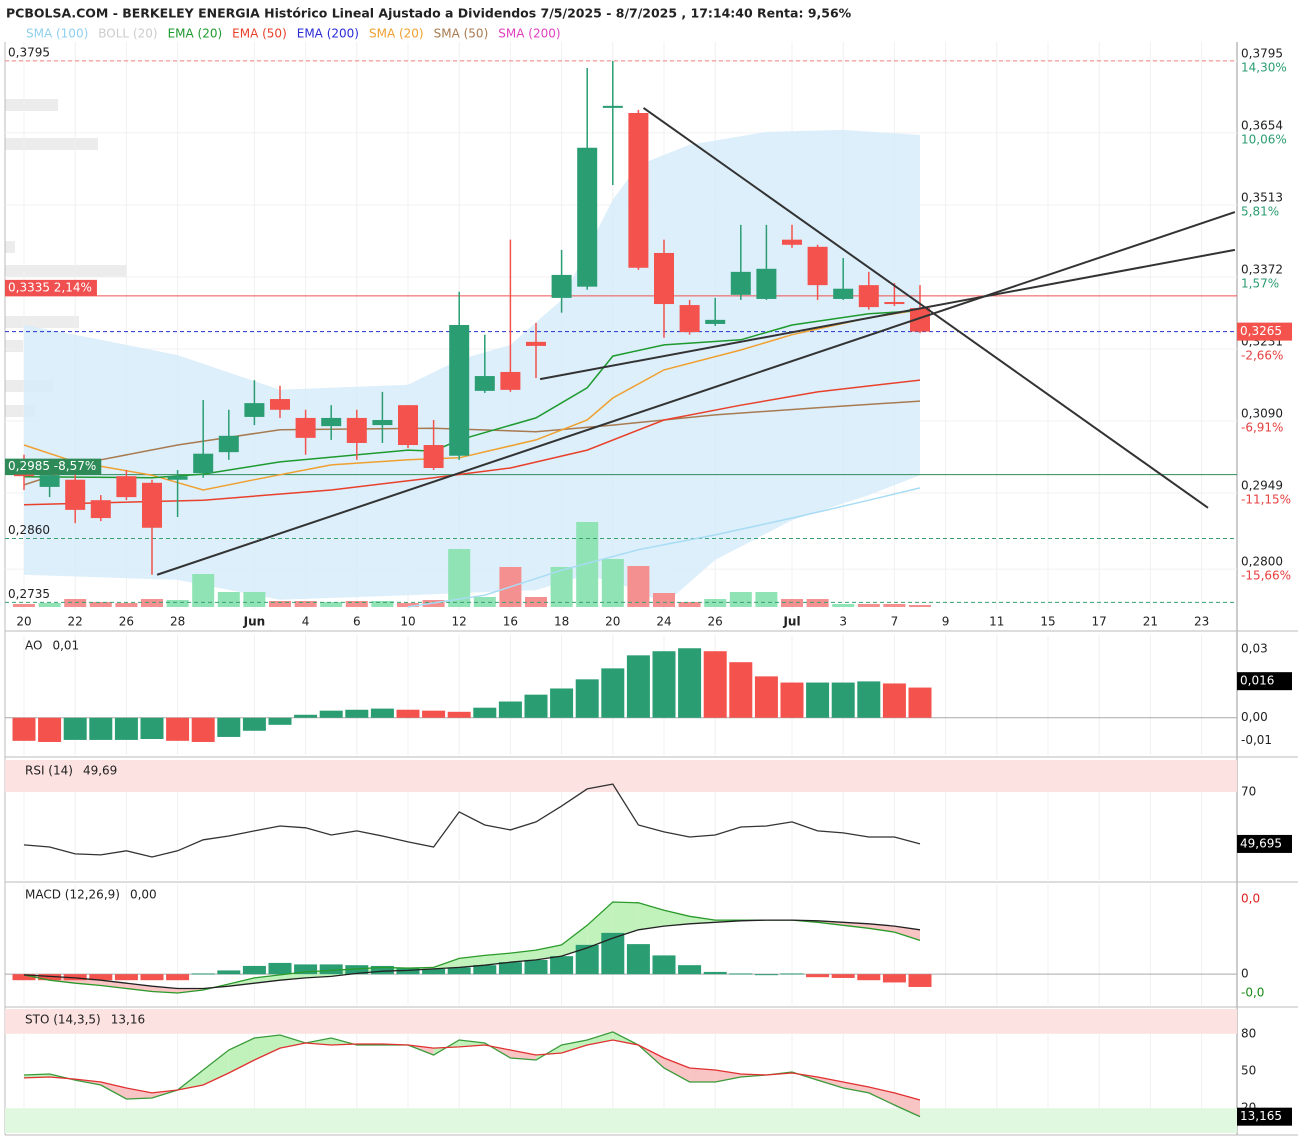 This screenshot has height=1138, width=1301. I want to click on y-tick-pct: -6,91%, so click(1262, 428).